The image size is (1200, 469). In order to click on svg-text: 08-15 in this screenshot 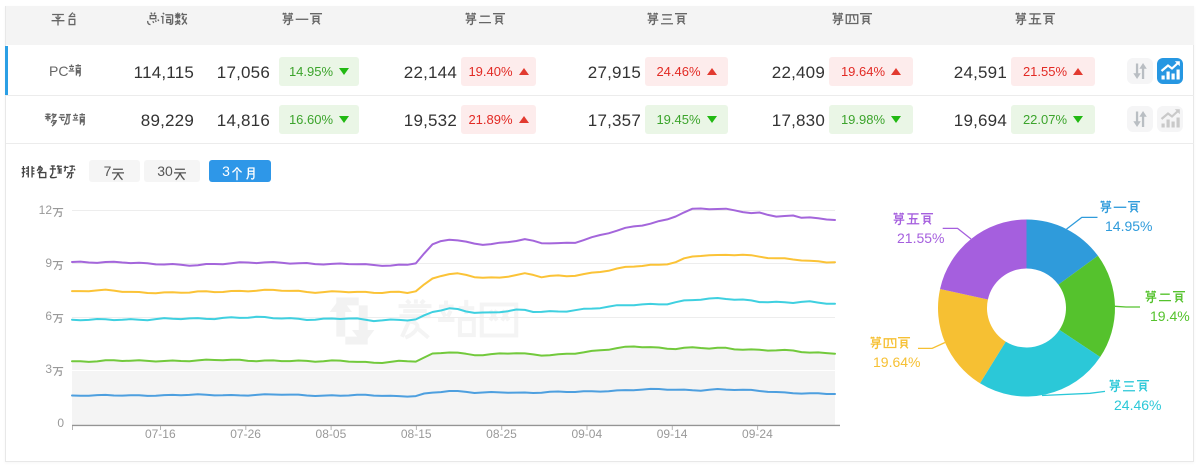, I will do `click(416, 434)`.